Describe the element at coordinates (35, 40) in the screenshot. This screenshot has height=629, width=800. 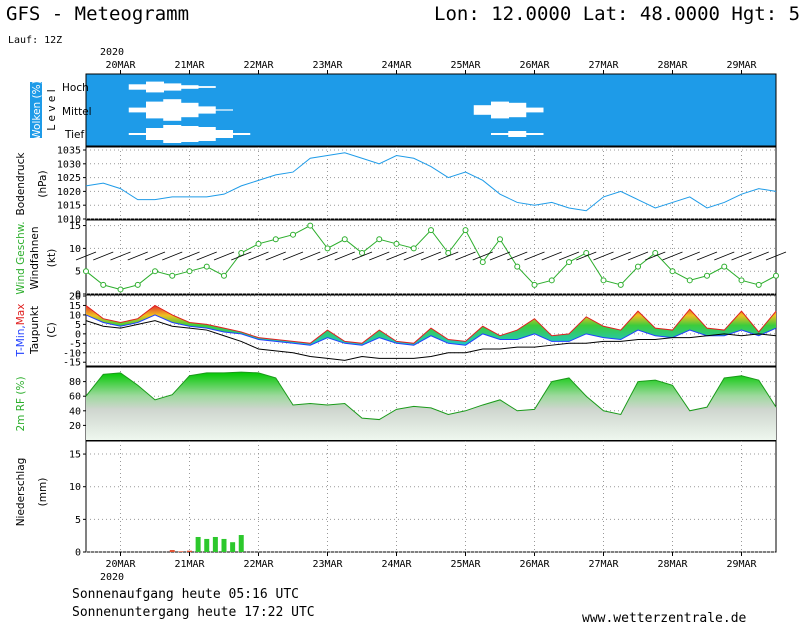
I see `run-label: Lauf: 12Z` at that location.